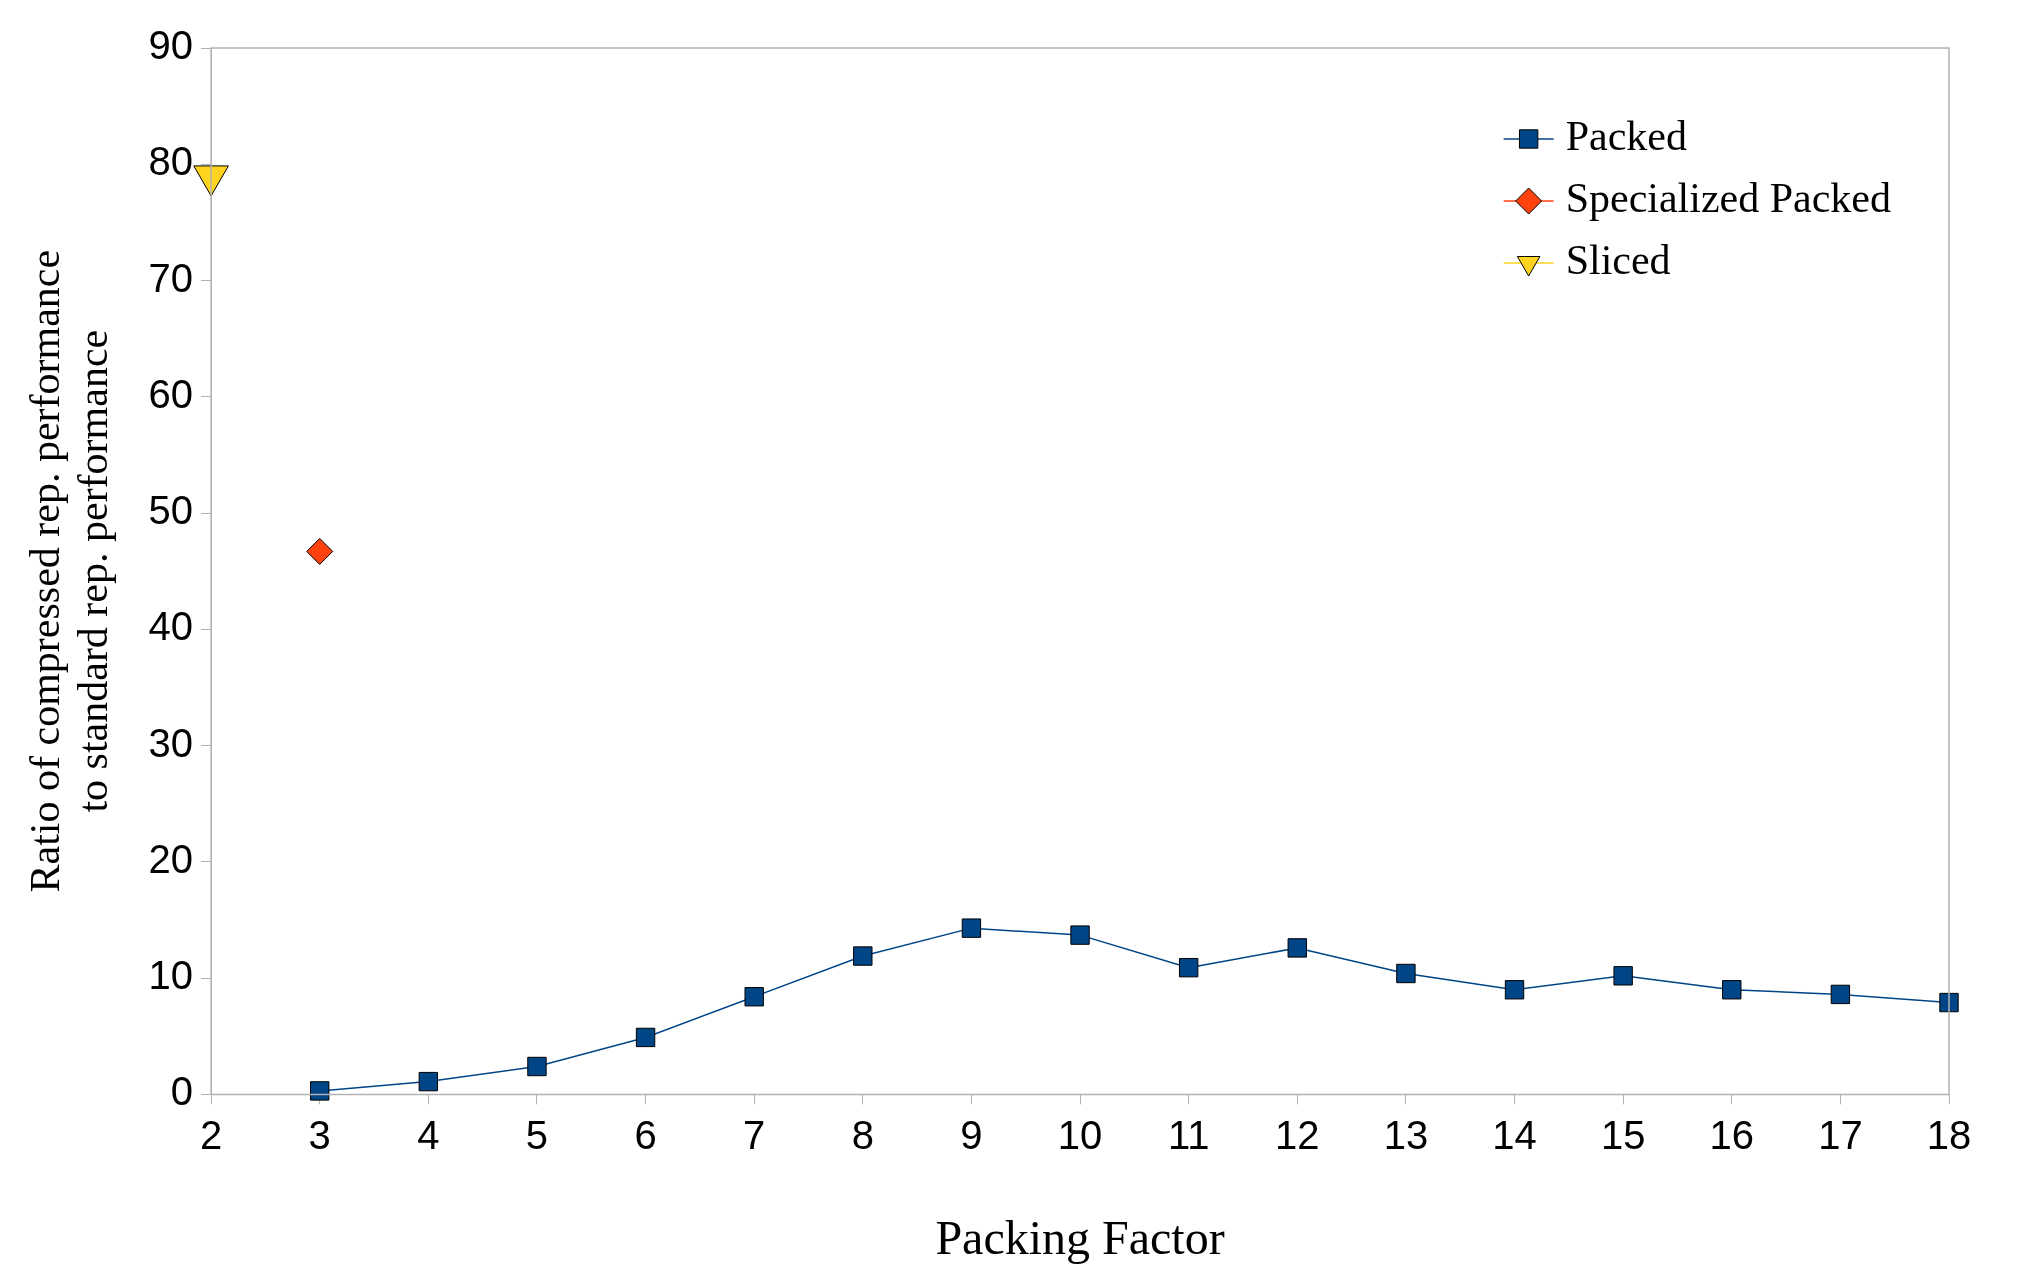  I want to click on x-tick-label: 12, so click(1297, 1135).